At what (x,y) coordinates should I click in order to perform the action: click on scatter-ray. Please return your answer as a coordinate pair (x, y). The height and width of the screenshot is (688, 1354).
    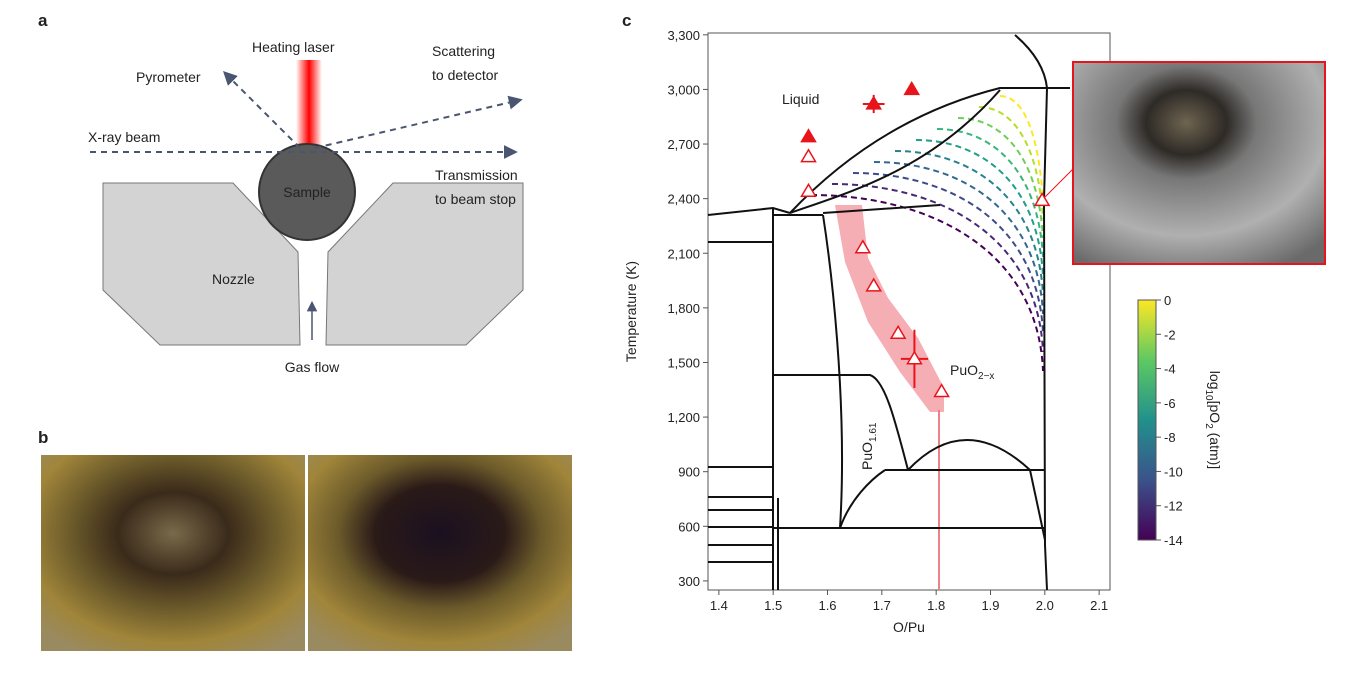
    Looking at the image, I should click on (418, 122).